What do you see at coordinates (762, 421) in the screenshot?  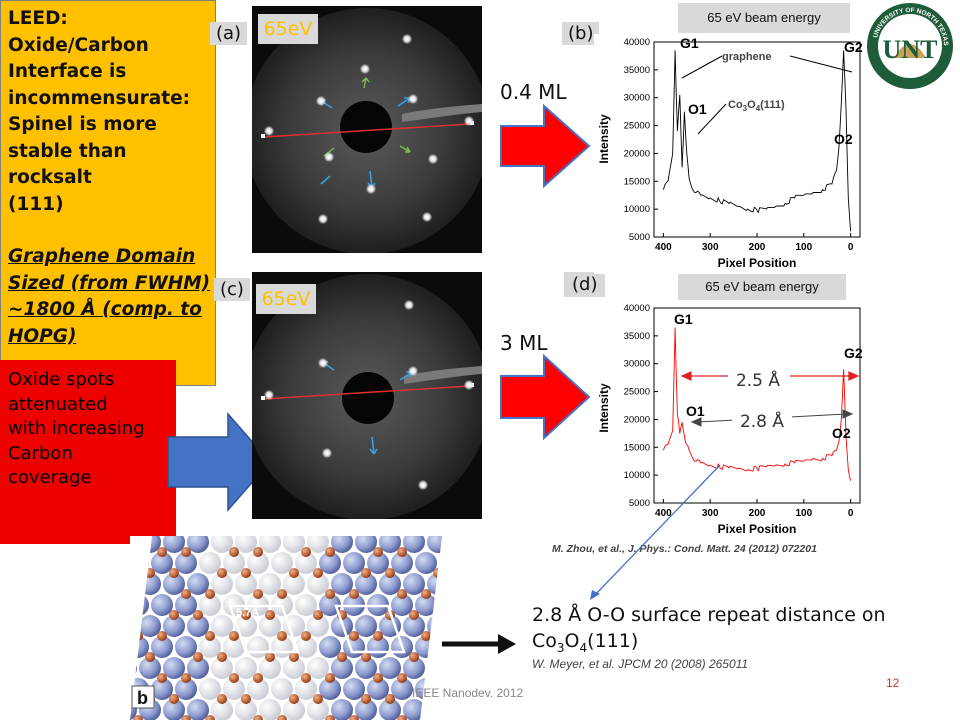 I see `oo-distance-label: 2.8 Å` at bounding box center [762, 421].